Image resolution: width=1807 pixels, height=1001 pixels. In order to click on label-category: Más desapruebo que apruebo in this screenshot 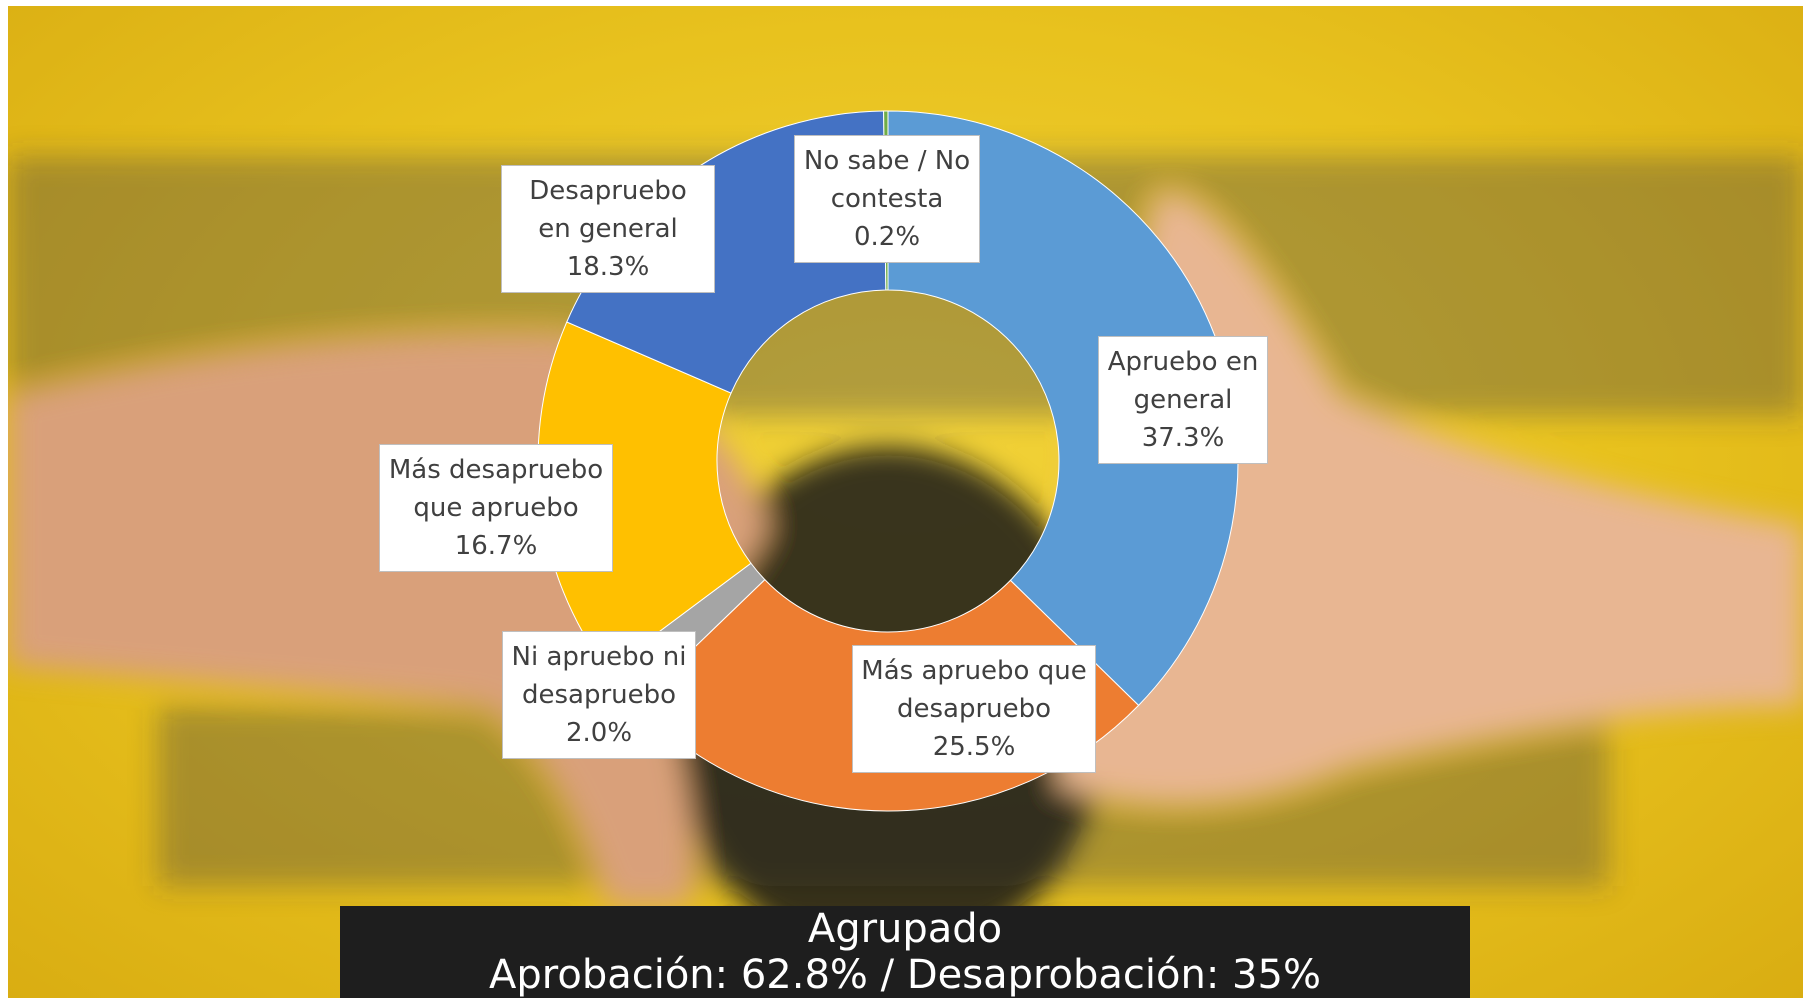, I will do `click(496, 489)`.